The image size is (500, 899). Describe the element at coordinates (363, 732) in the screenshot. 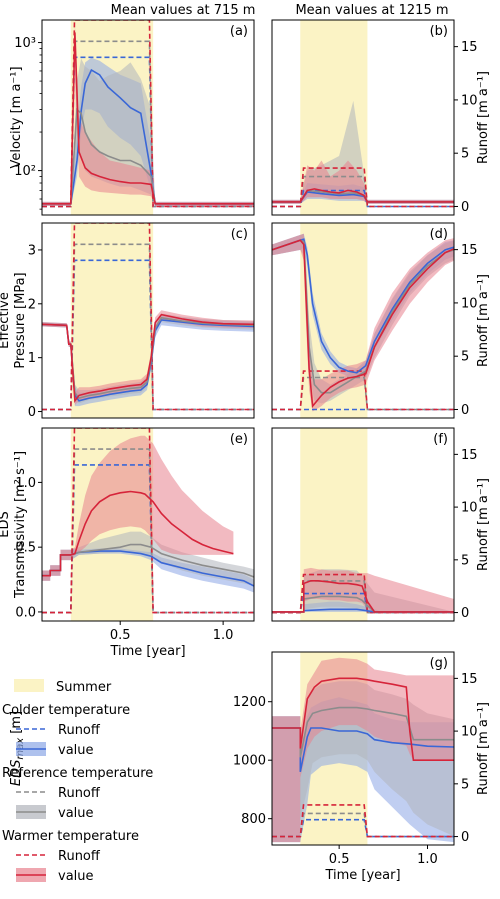

I see `reference-value-line` at that location.